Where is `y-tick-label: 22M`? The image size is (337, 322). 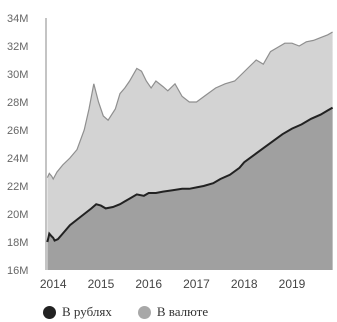 y-tick-label: 22M is located at coordinates (17, 187).